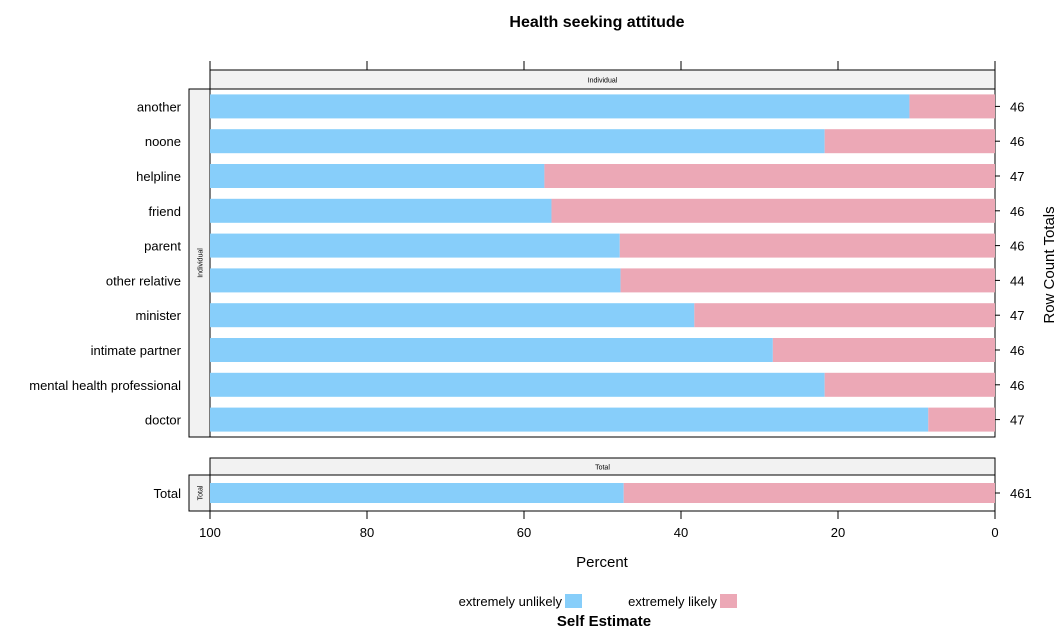 Image resolution: width=1059 pixels, height=628 pixels. Describe the element at coordinates (560, 106) in the screenshot. I see `bar-individual-another-unlikely` at that location.